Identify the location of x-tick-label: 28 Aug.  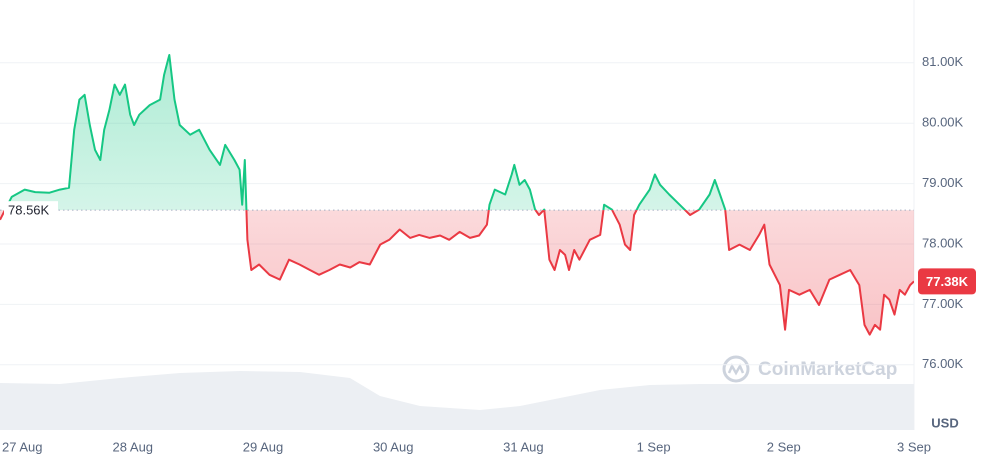
(133, 446).